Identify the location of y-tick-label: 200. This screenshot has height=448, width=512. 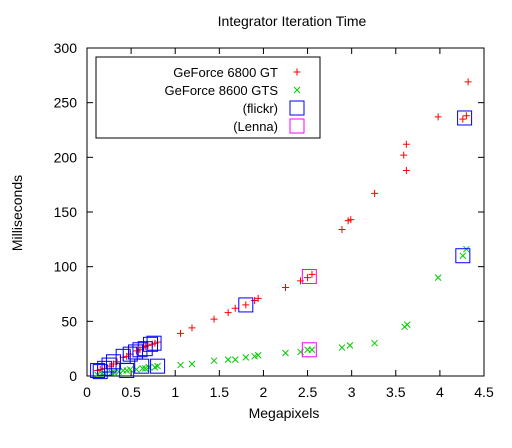
(66, 157).